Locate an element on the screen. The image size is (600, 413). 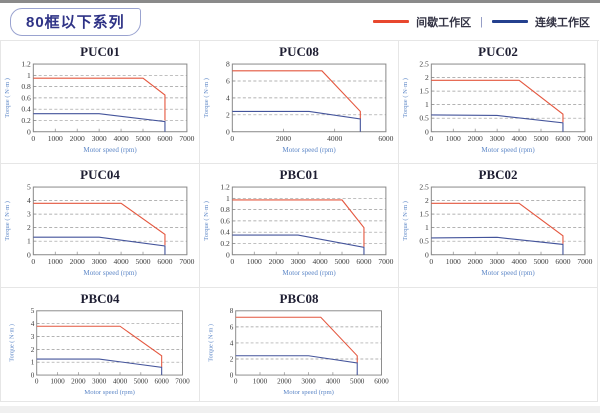
page-footer-strip is located at coordinates (300, 409).